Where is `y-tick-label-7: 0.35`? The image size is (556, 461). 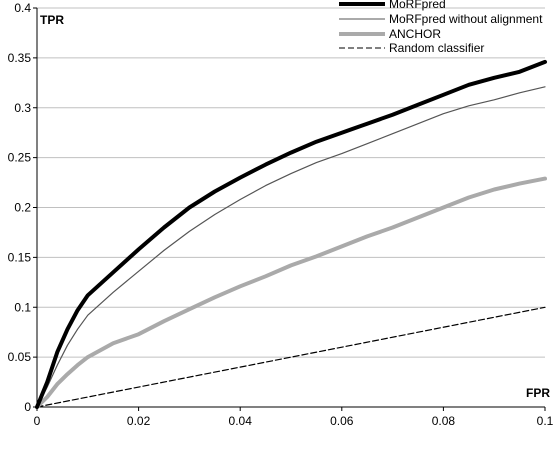
y-tick-label-7: 0.35 is located at coordinates (20, 58).